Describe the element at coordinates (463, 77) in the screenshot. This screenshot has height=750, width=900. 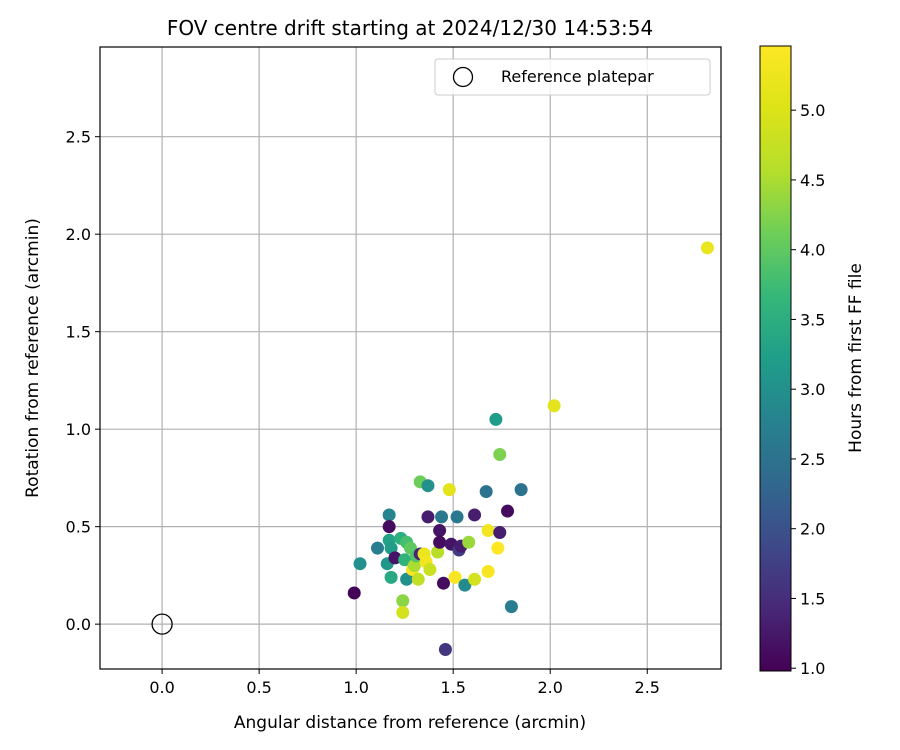
I see `legend-marker` at that location.